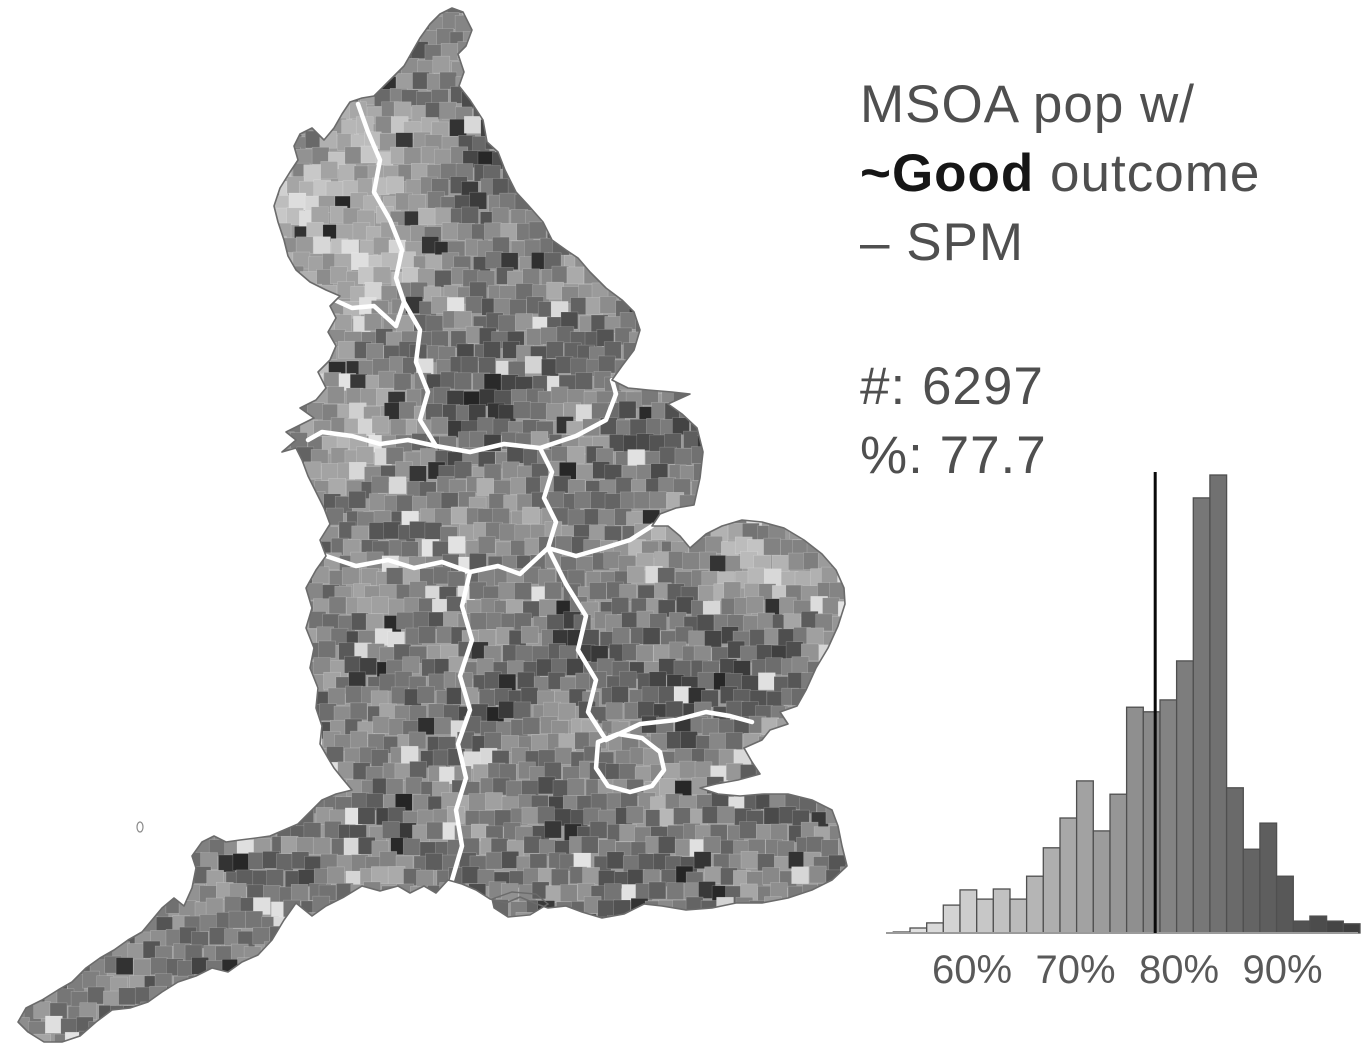 This screenshot has height=1064, width=1363. What do you see at coordinates (1179, 970) in the screenshot?
I see `x-tick-label: 80%` at bounding box center [1179, 970].